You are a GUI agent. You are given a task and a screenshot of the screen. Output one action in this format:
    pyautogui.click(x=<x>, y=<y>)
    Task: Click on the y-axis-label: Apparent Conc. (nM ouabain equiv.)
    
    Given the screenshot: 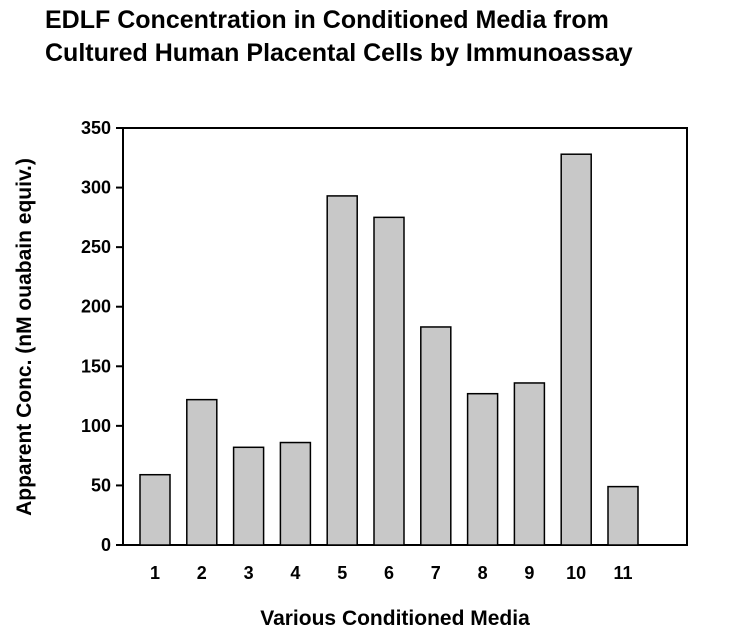 What is the action you would take?
    pyautogui.click(x=24, y=337)
    